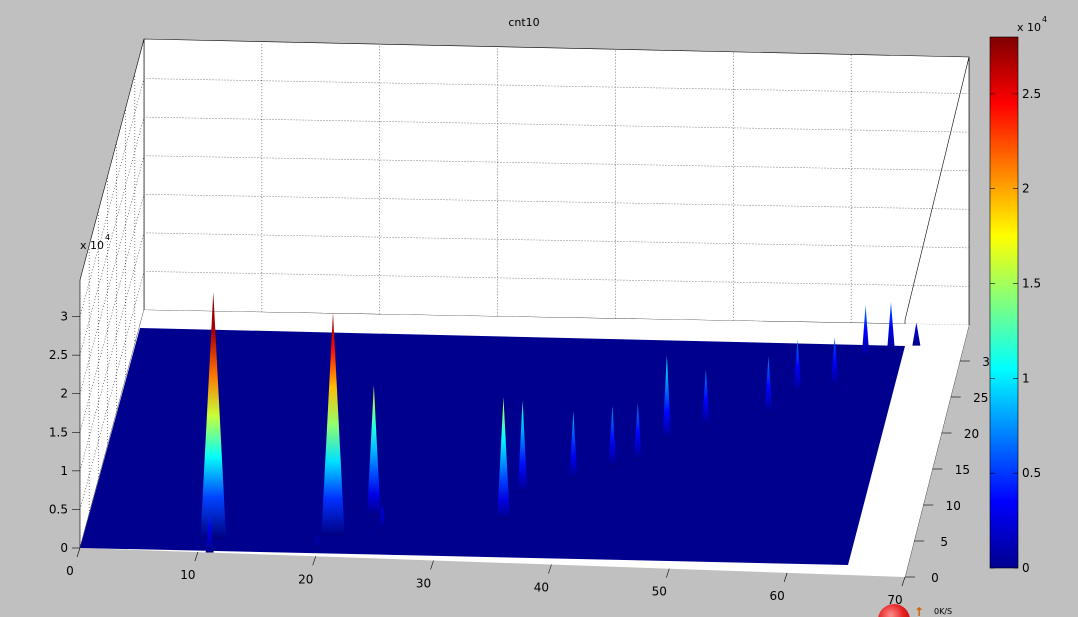  What do you see at coordinates (659, 592) in the screenshot?
I see `x-tick-label: 50` at bounding box center [659, 592].